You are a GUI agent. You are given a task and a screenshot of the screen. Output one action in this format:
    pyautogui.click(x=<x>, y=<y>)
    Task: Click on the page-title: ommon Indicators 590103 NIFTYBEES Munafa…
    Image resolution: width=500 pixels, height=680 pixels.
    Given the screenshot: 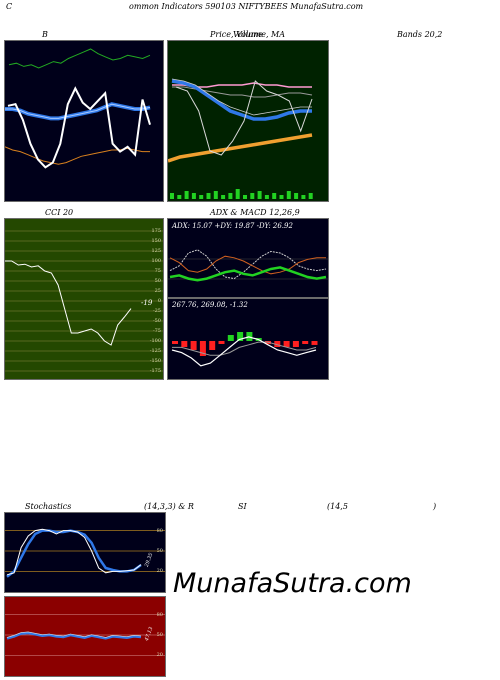 What is the action you would take?
    pyautogui.click(x=246, y=6)
    